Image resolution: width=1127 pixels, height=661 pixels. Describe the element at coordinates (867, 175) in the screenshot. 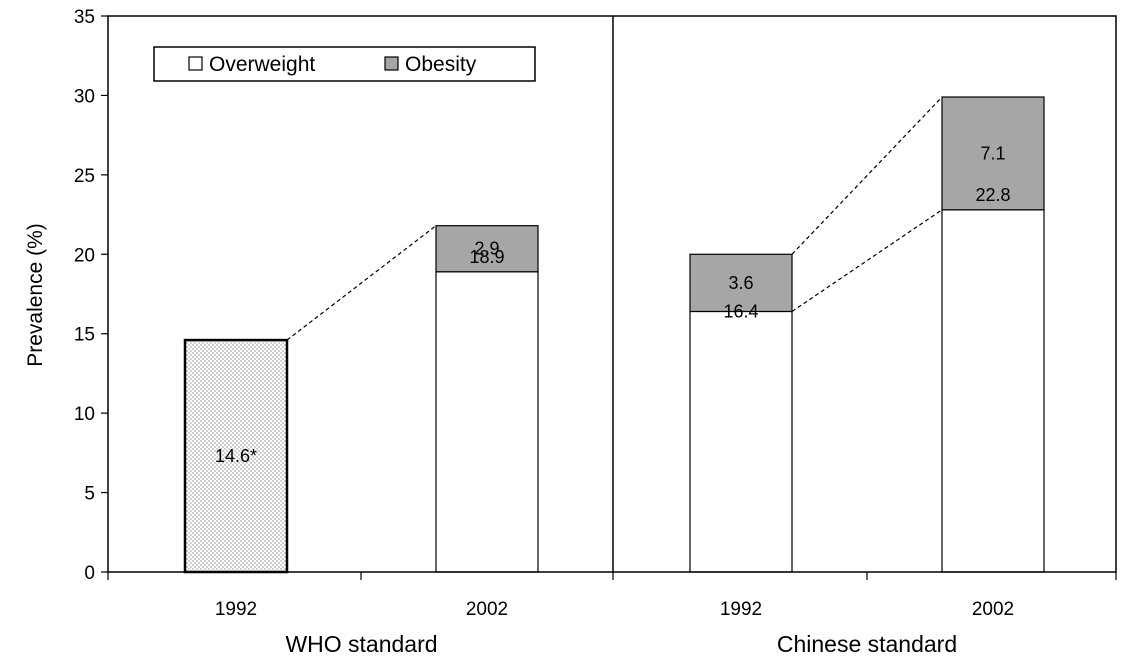

I see `connector-chinese-total` at that location.